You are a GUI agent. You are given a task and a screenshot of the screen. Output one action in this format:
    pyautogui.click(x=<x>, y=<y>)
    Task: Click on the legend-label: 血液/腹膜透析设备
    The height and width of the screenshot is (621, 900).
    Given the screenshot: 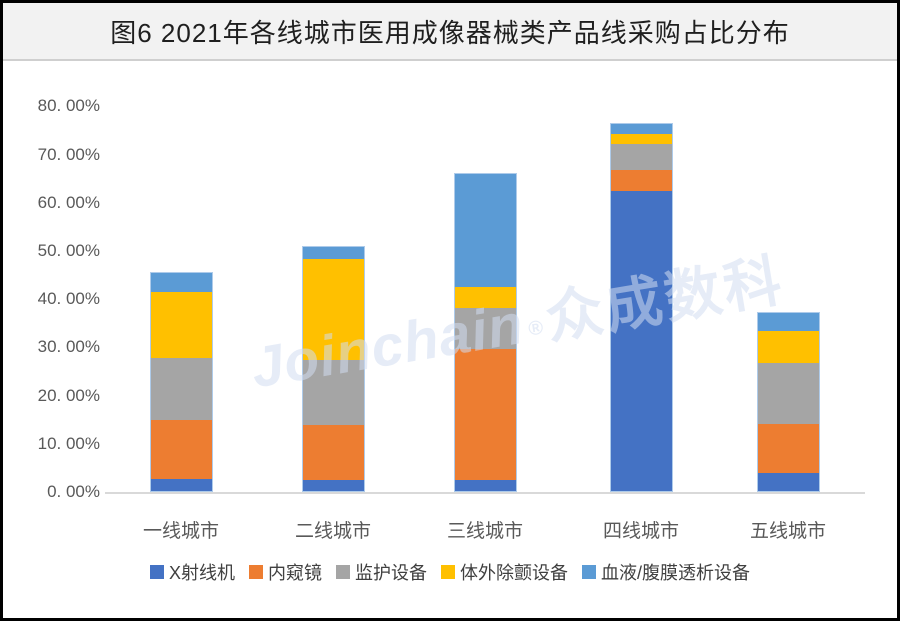 What is the action you would take?
    pyautogui.click(x=676, y=573)
    